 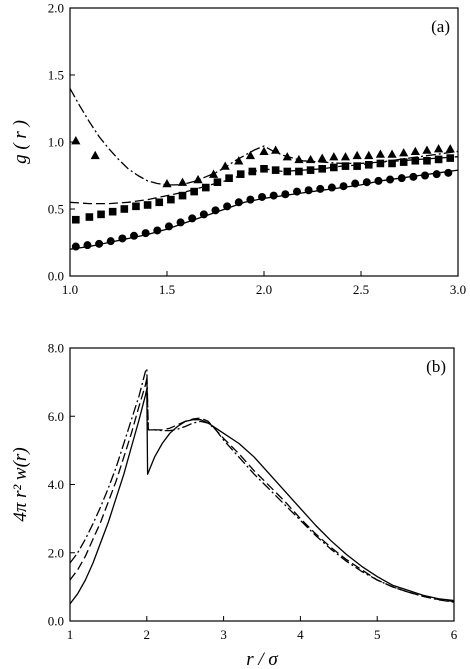 What do you see at coordinates (377, 634) in the screenshot?
I see `x-tick-label: 5` at bounding box center [377, 634].